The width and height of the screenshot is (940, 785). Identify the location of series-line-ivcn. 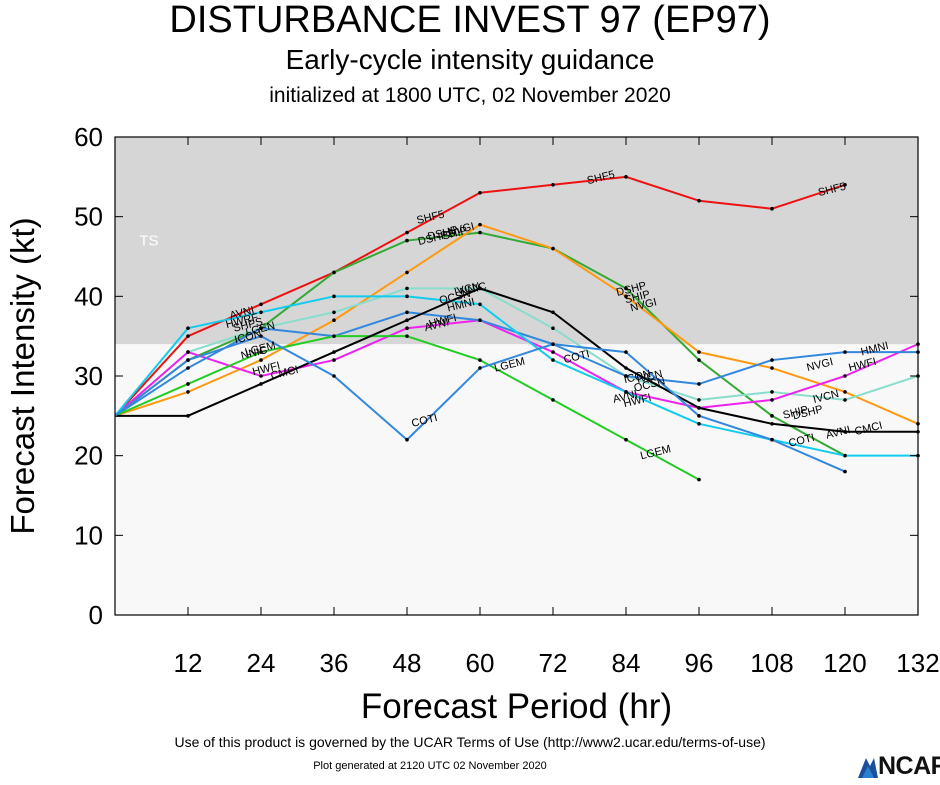
(516, 352).